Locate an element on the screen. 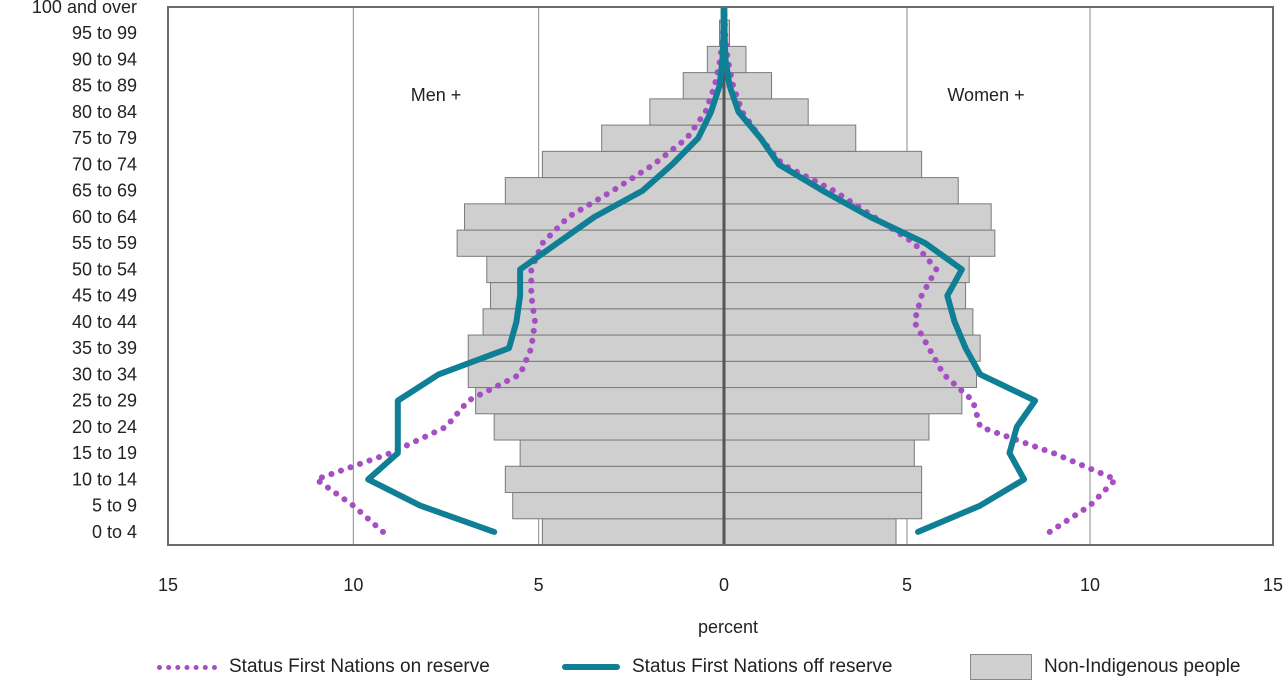 This screenshot has width=1288, height=684. y-tick-label: 95 to 99 is located at coordinates (104, 33).